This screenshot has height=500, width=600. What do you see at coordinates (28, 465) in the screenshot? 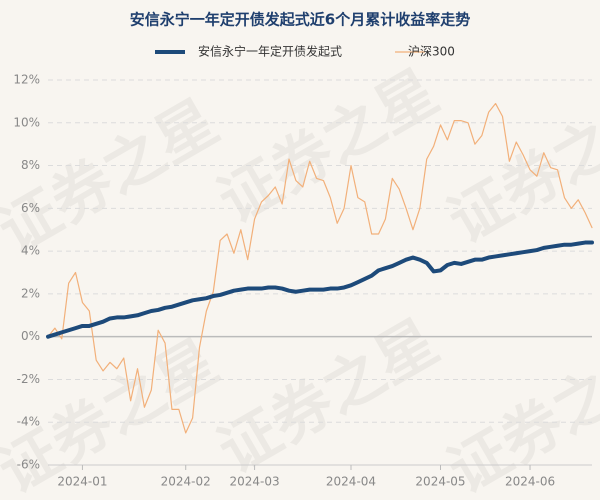
I see `y-tick-label: -6%` at bounding box center [28, 465].